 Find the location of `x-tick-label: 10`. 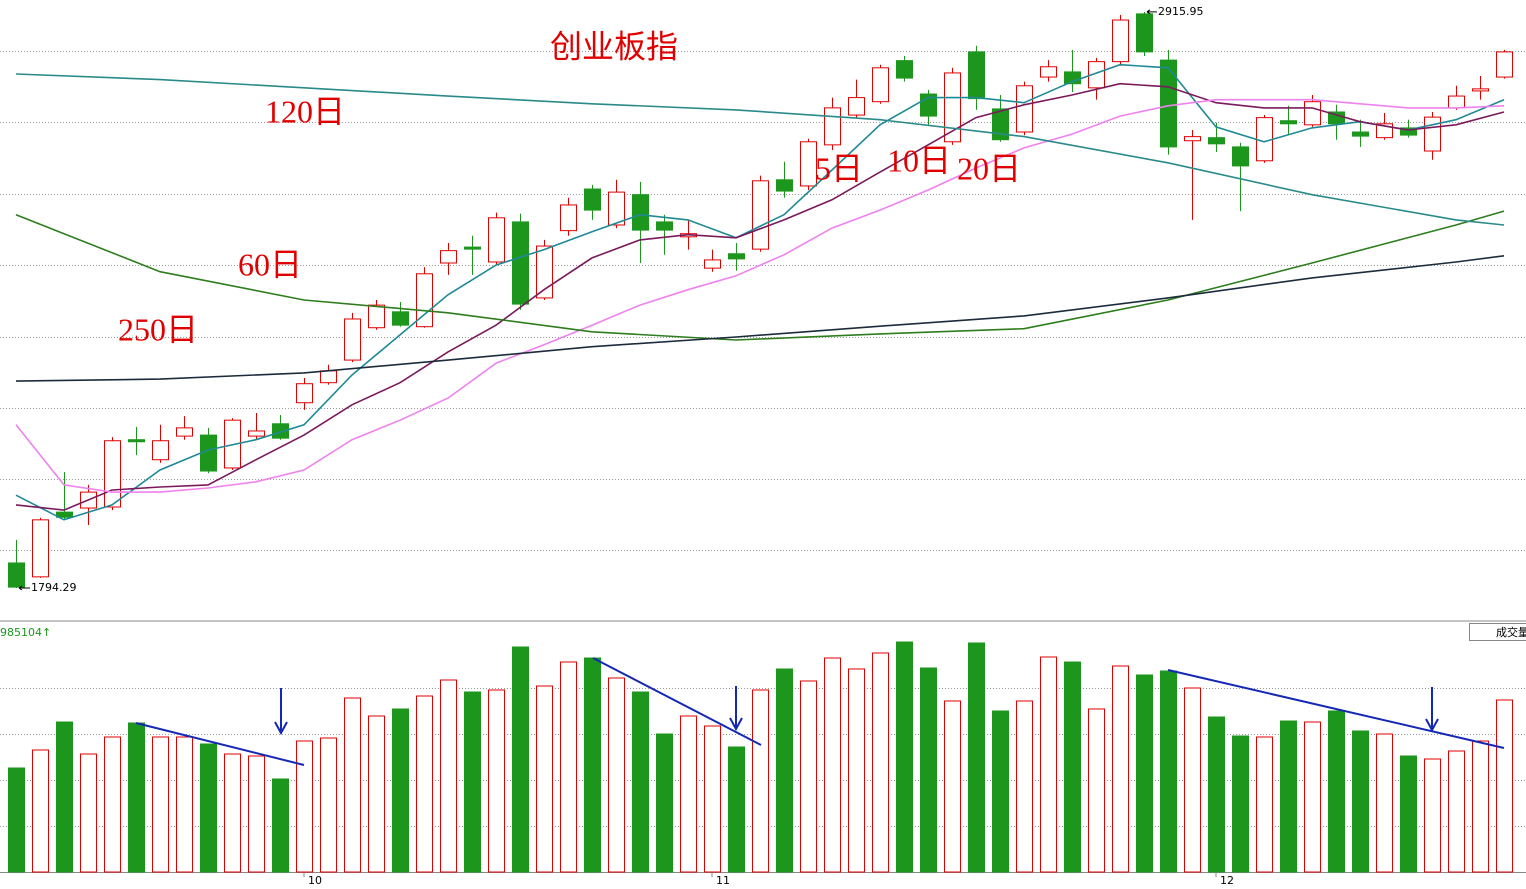

x-tick-label: 10 is located at coordinates (315, 880).